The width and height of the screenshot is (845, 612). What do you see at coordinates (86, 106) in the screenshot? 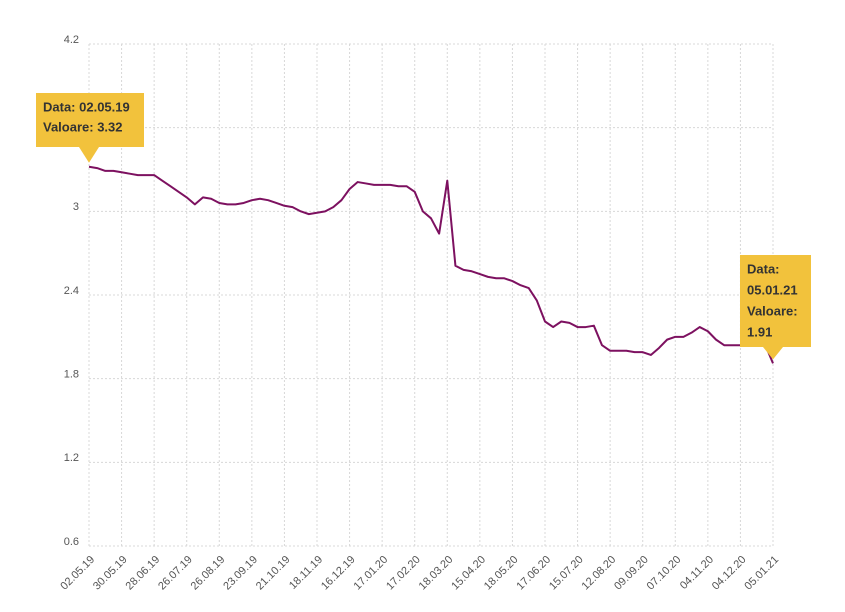
I see `tooltip-text: Data: 02.05.19` at bounding box center [86, 106].